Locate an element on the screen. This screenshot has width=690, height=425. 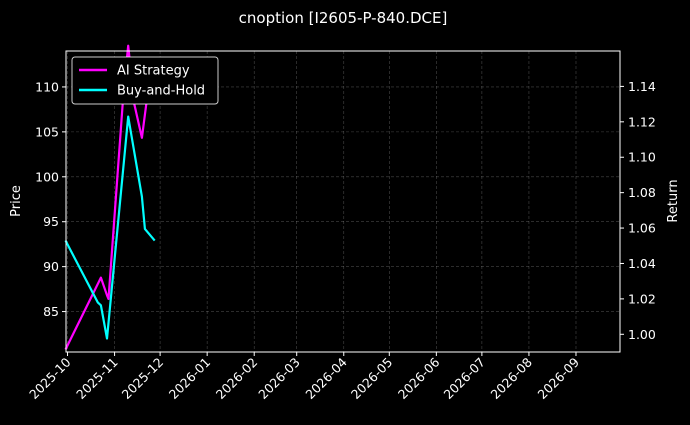
right-tick-label-1.04: 1.04 is located at coordinates (642, 263).